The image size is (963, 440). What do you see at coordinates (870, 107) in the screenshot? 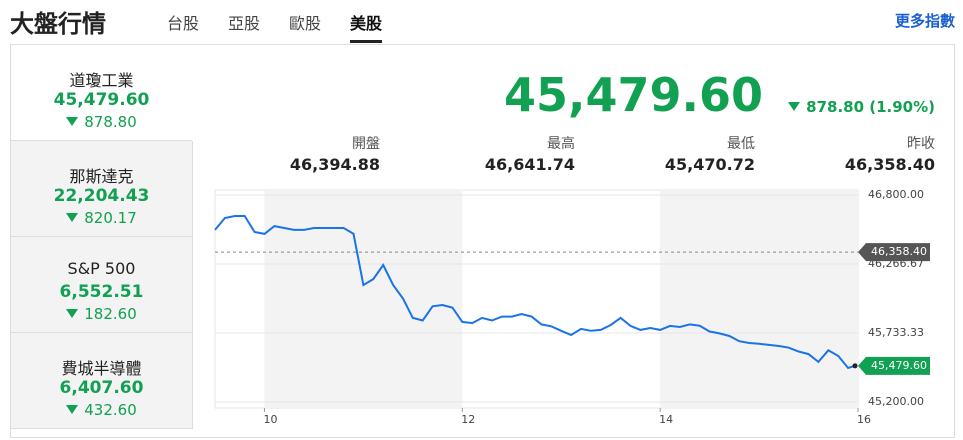
I see `quote-change-text: 878.80 (1.90%)` at bounding box center [870, 107].